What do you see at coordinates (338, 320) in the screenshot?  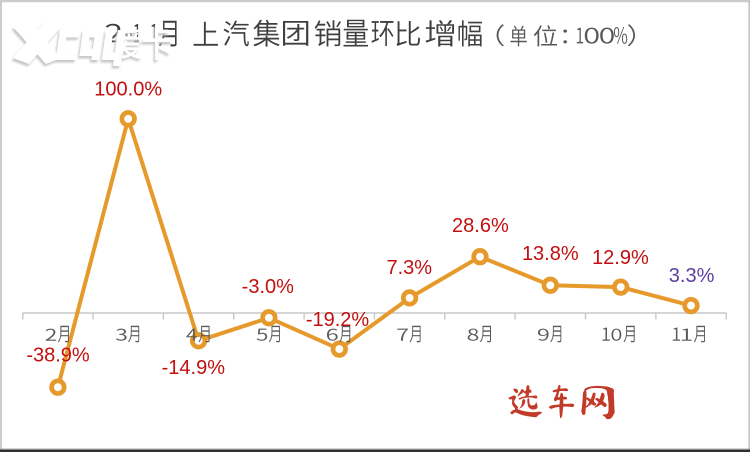 I see `svg-text: -19.2%` at bounding box center [338, 320].